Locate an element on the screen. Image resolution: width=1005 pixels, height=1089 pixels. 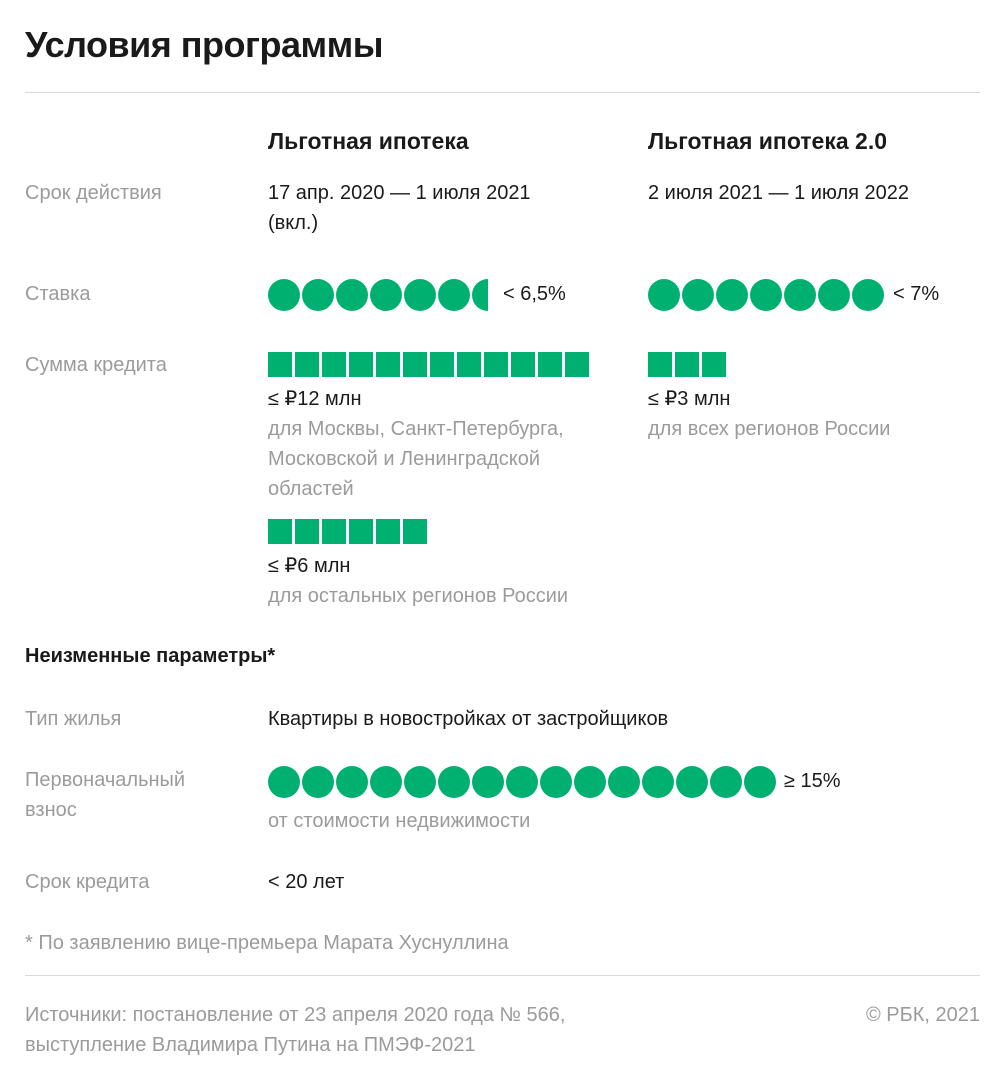
column-header-program1: Льготная ипотека is located at coordinates (368, 141).